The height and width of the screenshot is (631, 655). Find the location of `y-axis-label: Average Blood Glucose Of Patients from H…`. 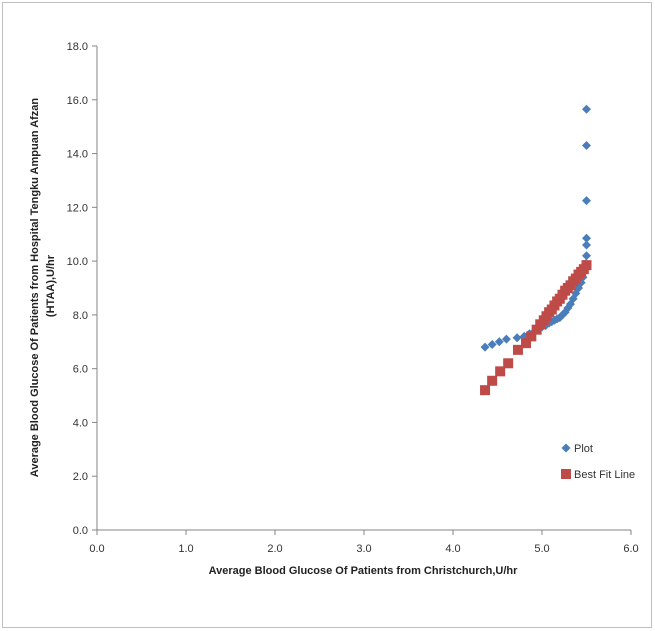

y-axis-label: Average Blood Glucose Of Patients from H… is located at coordinates (43, 286).